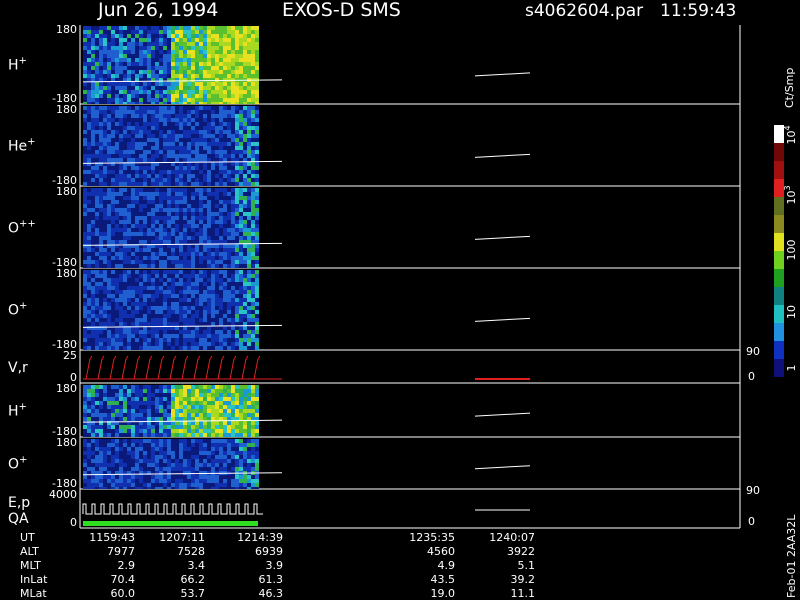  I want to click on tick-right: 0, so click(751, 376).